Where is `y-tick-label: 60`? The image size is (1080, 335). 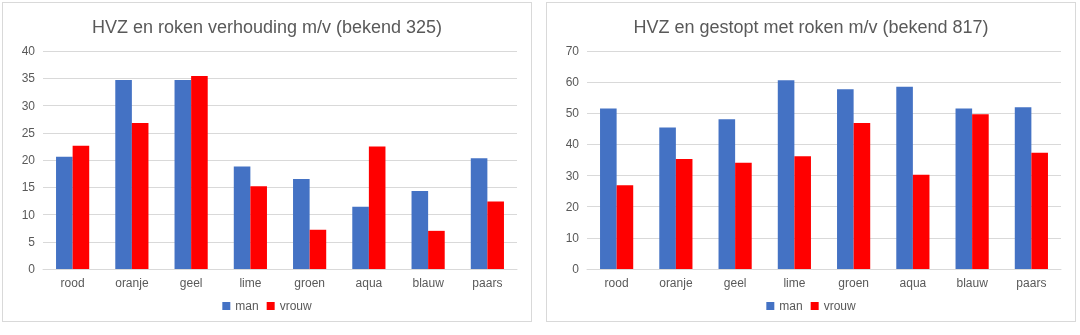
y-tick-label: 60 is located at coordinates (572, 82).